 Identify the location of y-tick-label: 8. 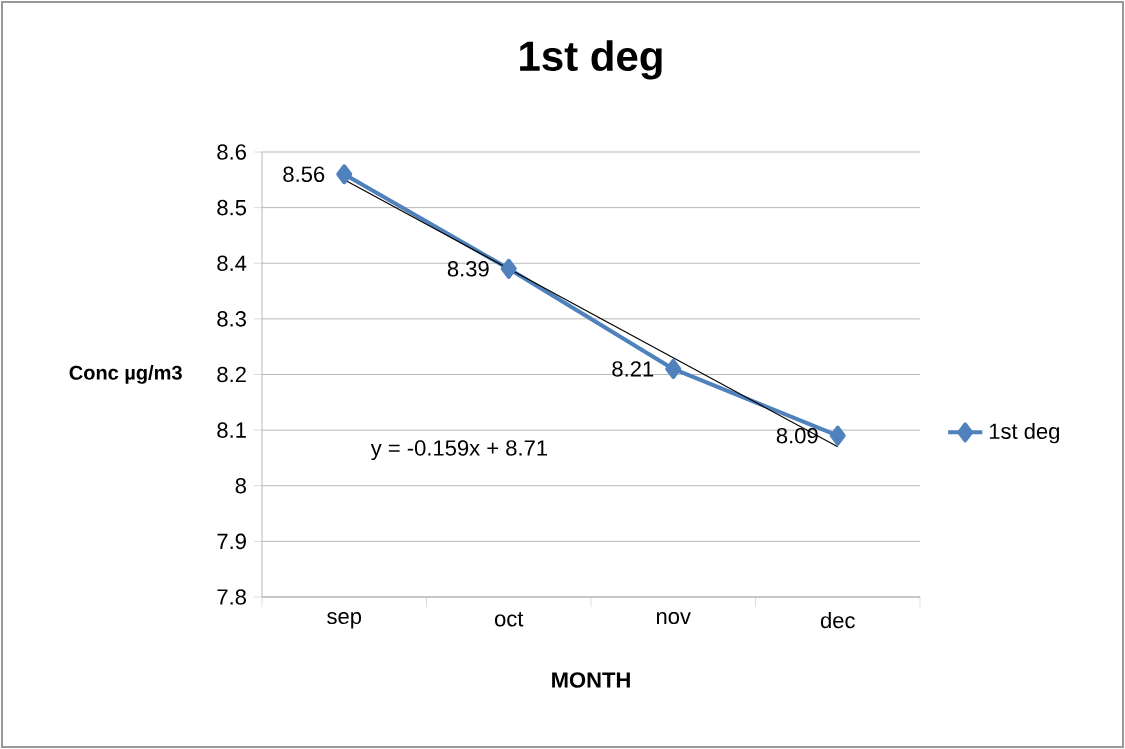
(240, 485).